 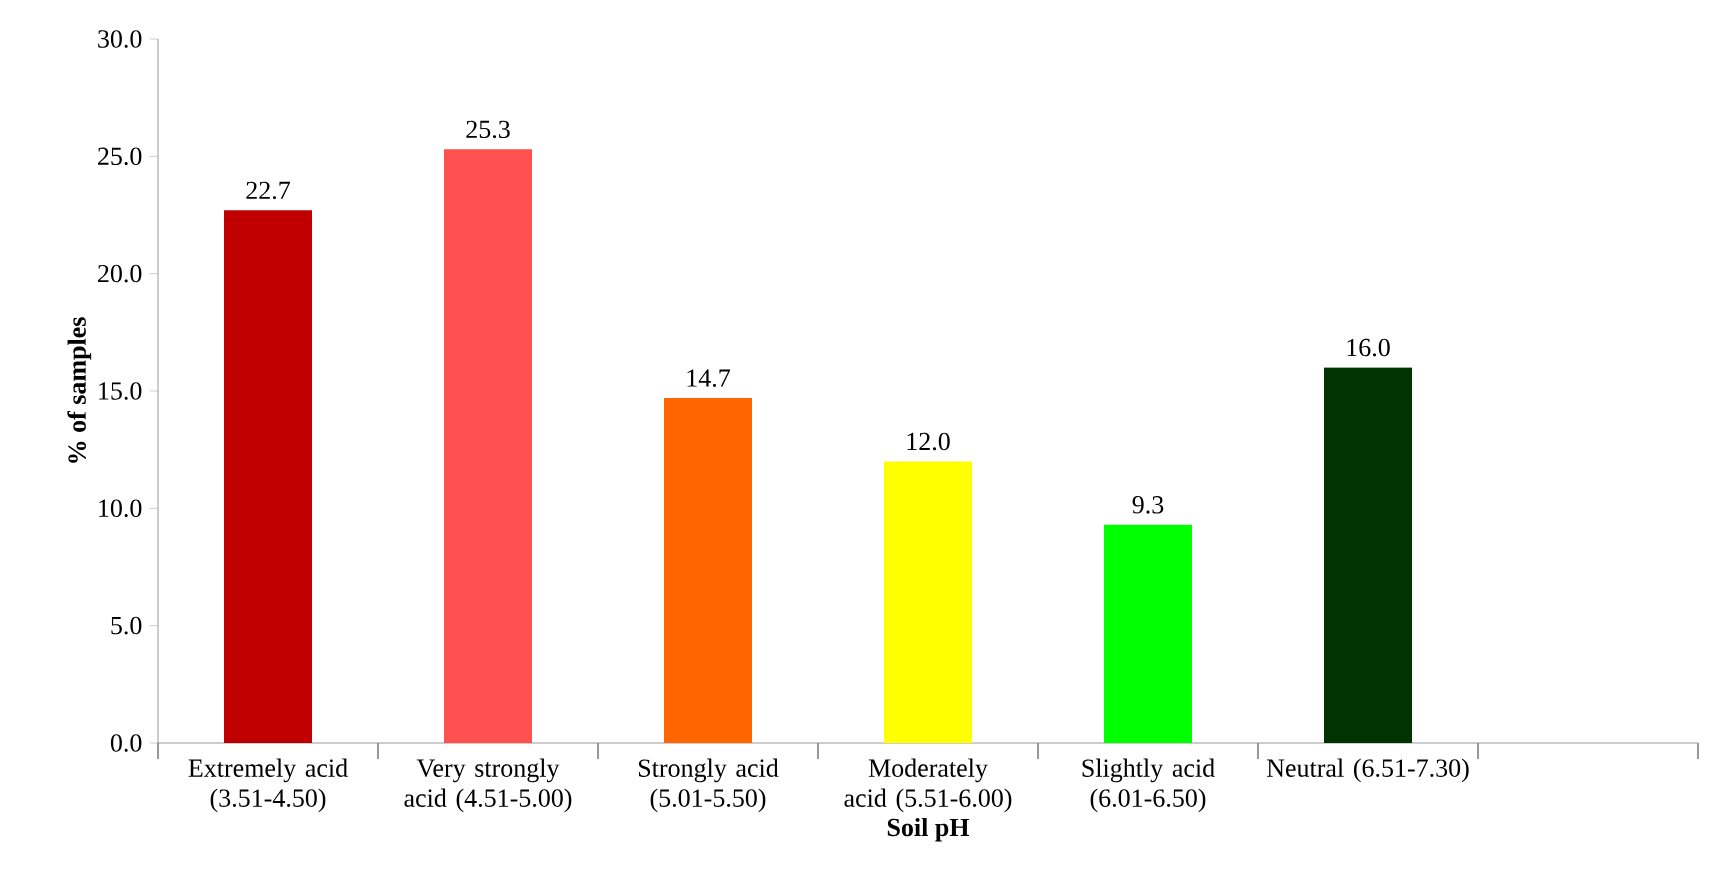 What do you see at coordinates (1367, 770) in the screenshot?
I see `x-tick-label: Neutral (6.51-7.30)` at bounding box center [1367, 770].